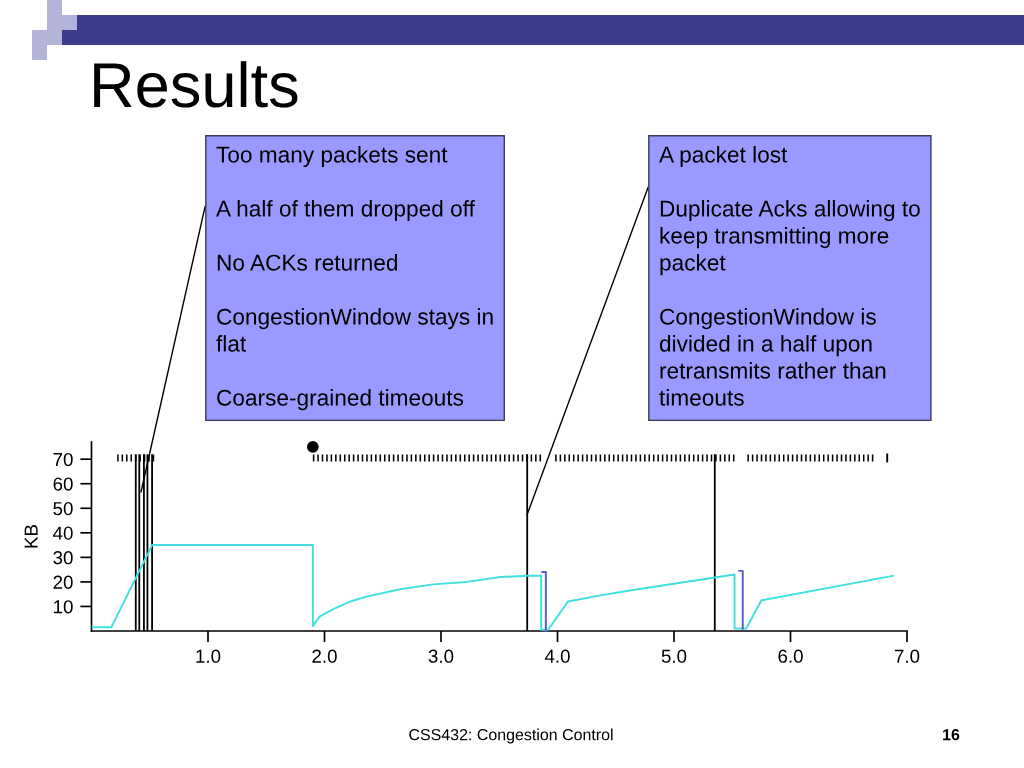 This screenshot has height=768, width=1024. Describe the element at coordinates (790, 656) in the screenshot. I see `x-tick-label: 6.0` at that location.